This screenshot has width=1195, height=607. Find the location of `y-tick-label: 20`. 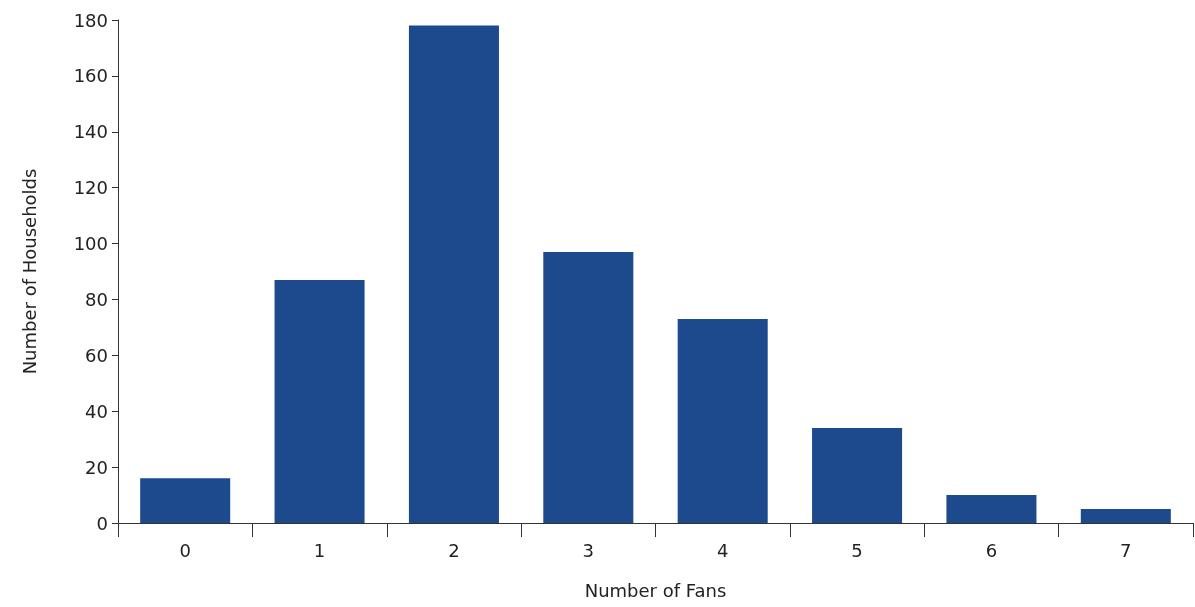

y-tick-label: 20 is located at coordinates (96, 467).